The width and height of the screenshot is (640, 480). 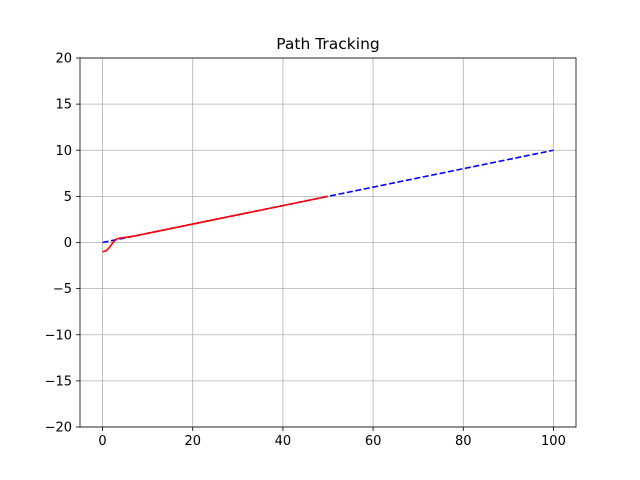 I want to click on y-tick-label: −15, so click(x=58, y=381).